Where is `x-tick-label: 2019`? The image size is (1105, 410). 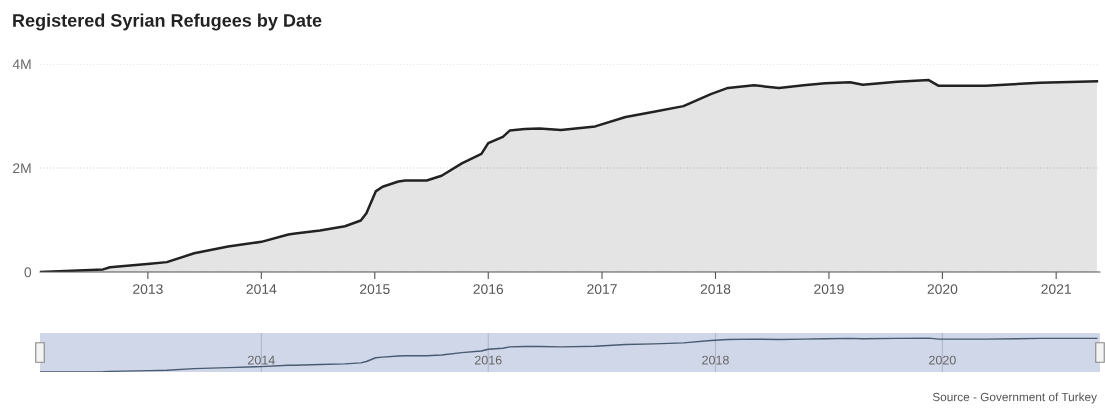
x-tick-label: 2019 is located at coordinates (829, 289).